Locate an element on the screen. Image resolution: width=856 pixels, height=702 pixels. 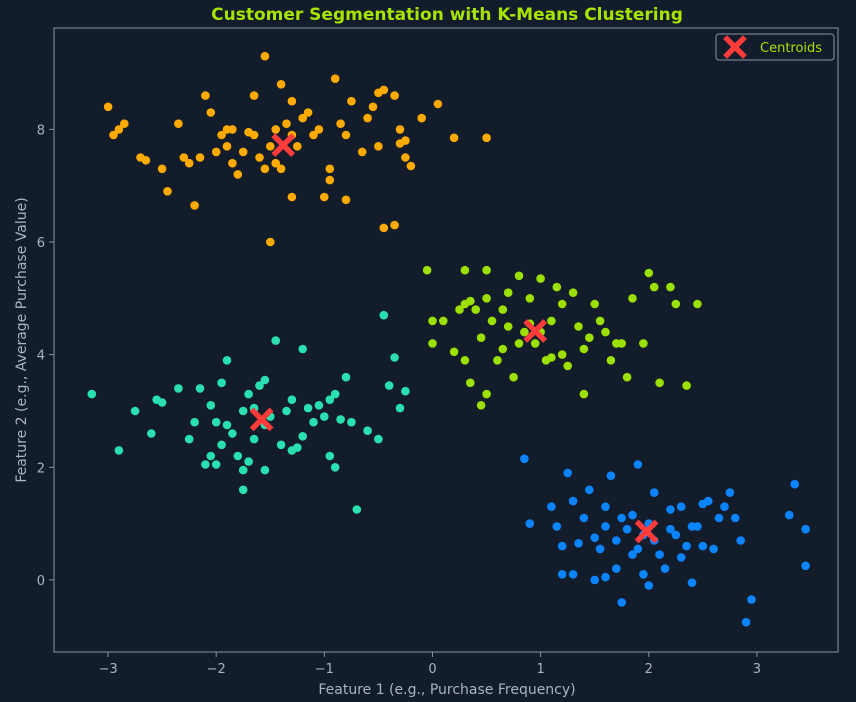
y-tick-label: 8 is located at coordinates (41, 130).